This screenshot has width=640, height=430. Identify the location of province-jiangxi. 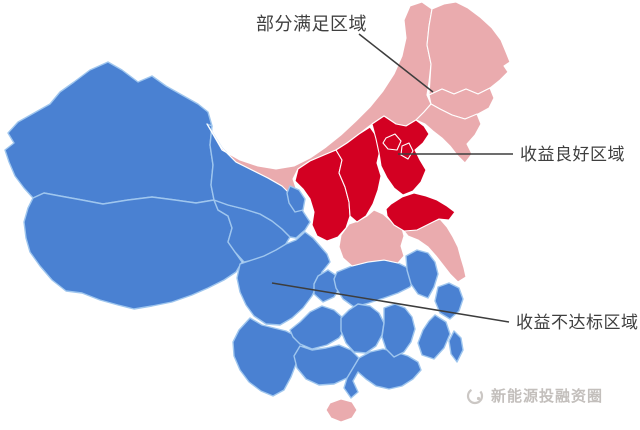
(398, 330).